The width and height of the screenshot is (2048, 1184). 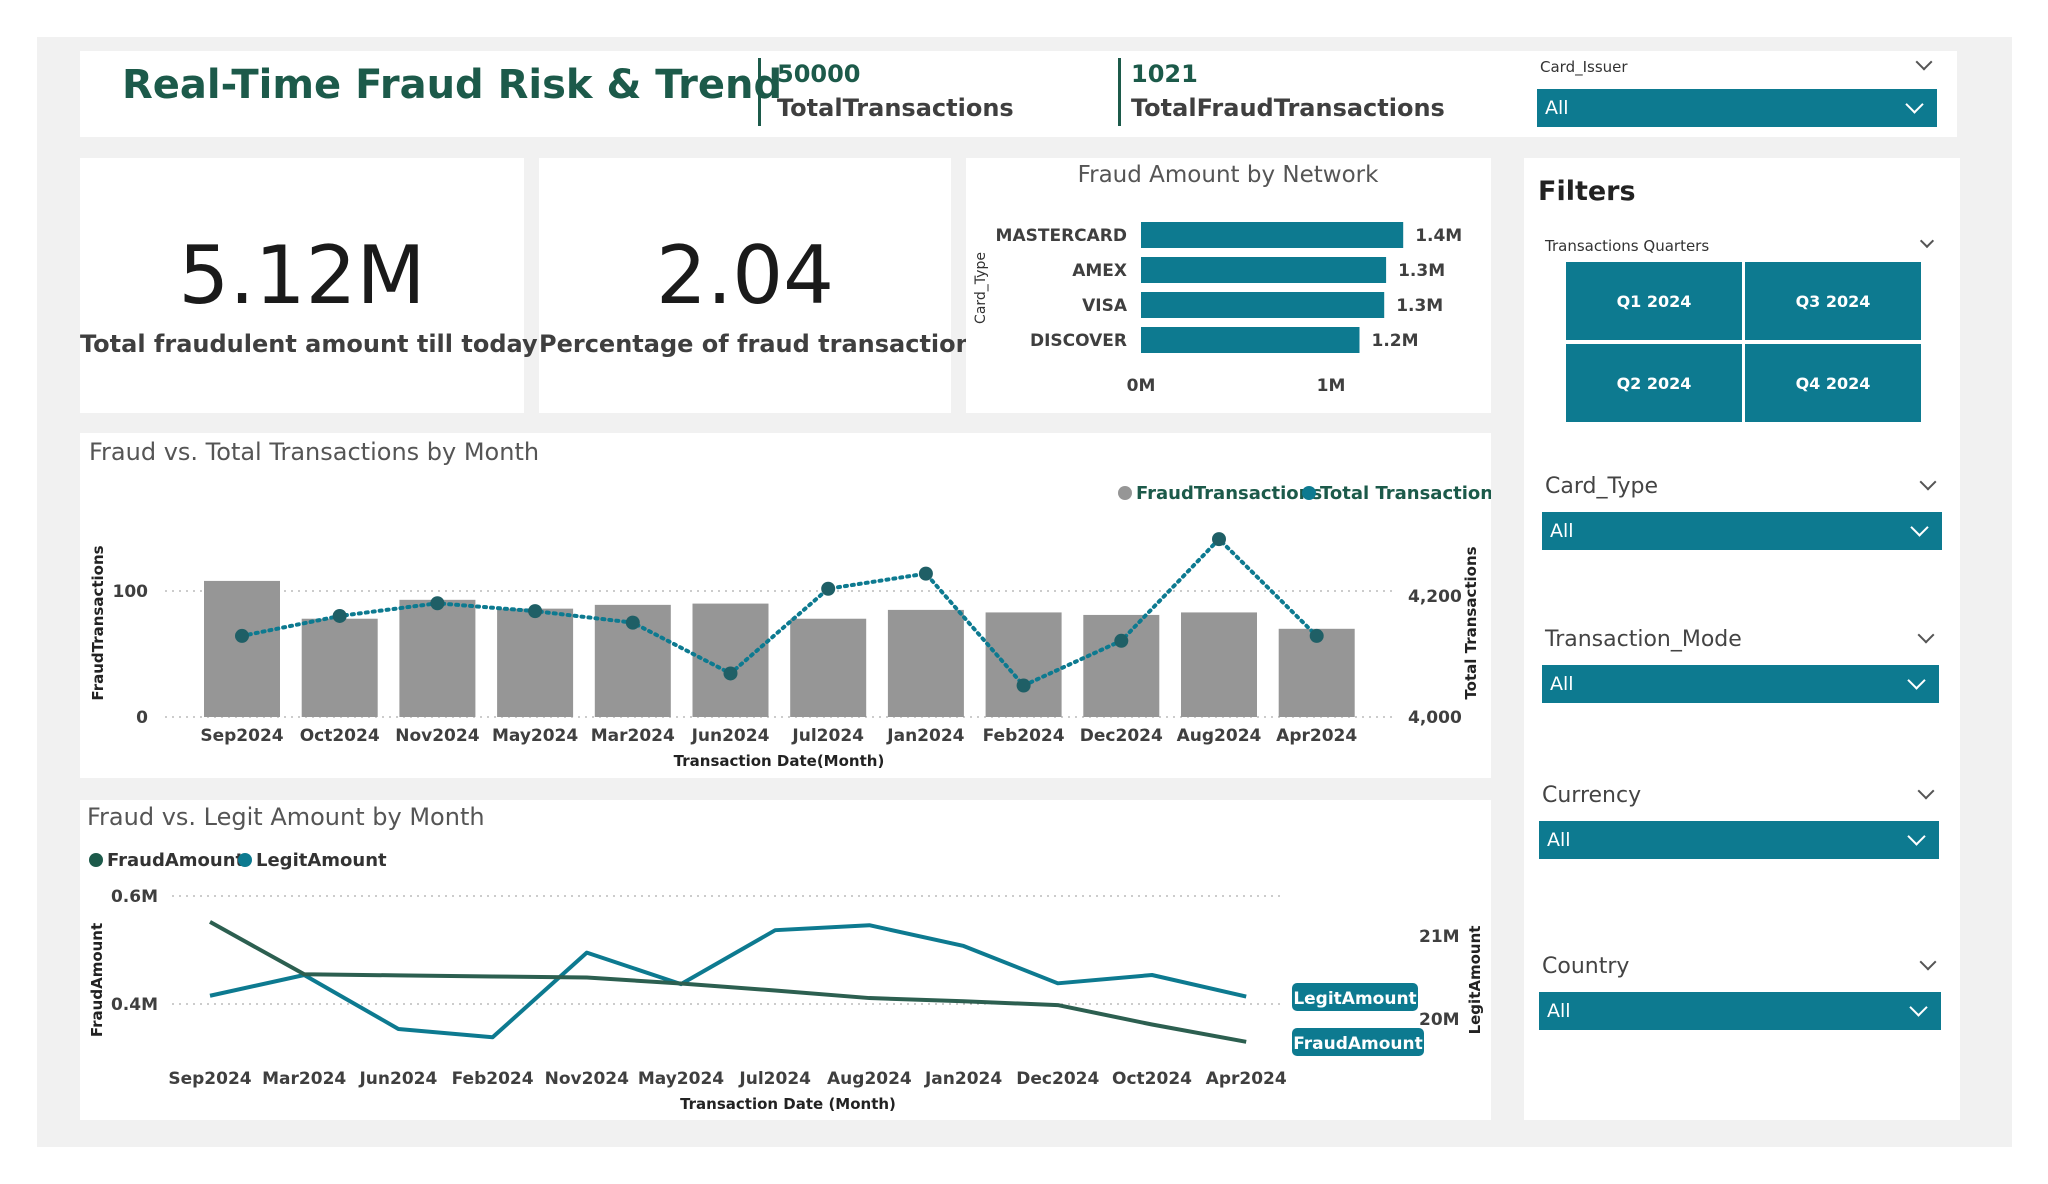 What do you see at coordinates (1627, 246) in the screenshot?
I see `quarters-label: Transactions Quarters` at bounding box center [1627, 246].